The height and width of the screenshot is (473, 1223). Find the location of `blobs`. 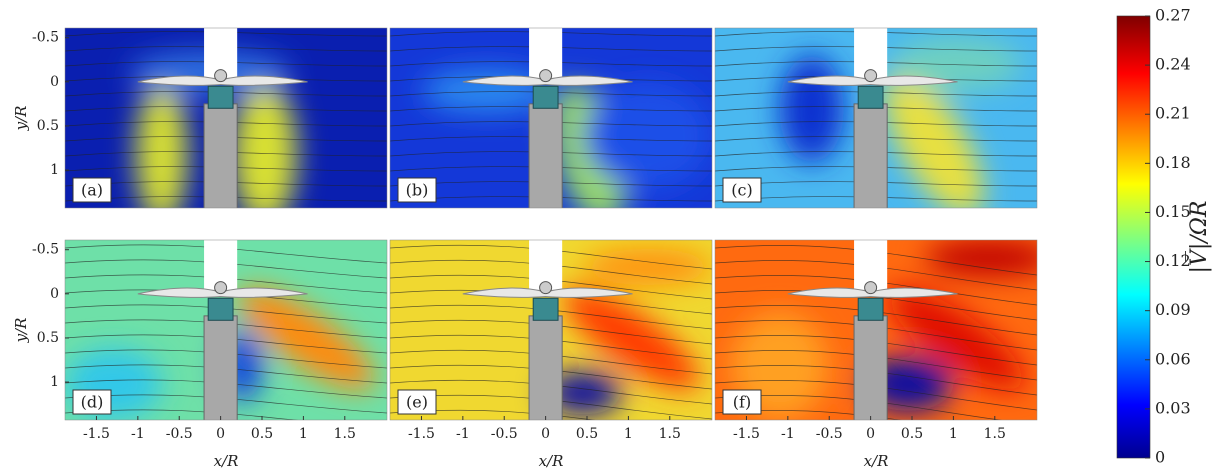

blobs is located at coordinates (628, 332).